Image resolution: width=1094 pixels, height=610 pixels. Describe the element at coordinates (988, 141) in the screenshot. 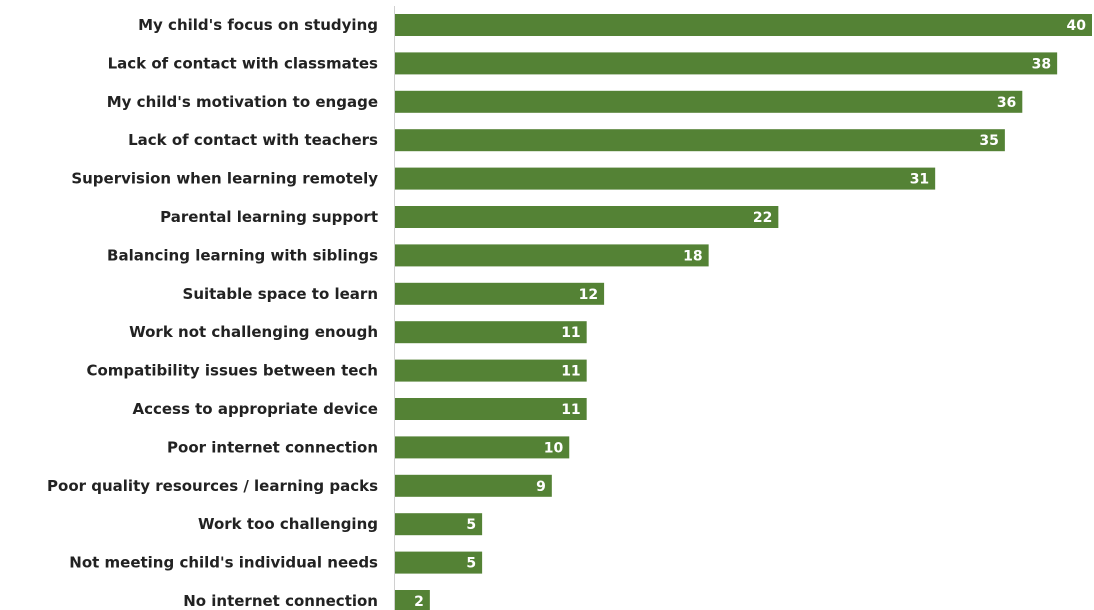

I see `data-label: 35` at that location.